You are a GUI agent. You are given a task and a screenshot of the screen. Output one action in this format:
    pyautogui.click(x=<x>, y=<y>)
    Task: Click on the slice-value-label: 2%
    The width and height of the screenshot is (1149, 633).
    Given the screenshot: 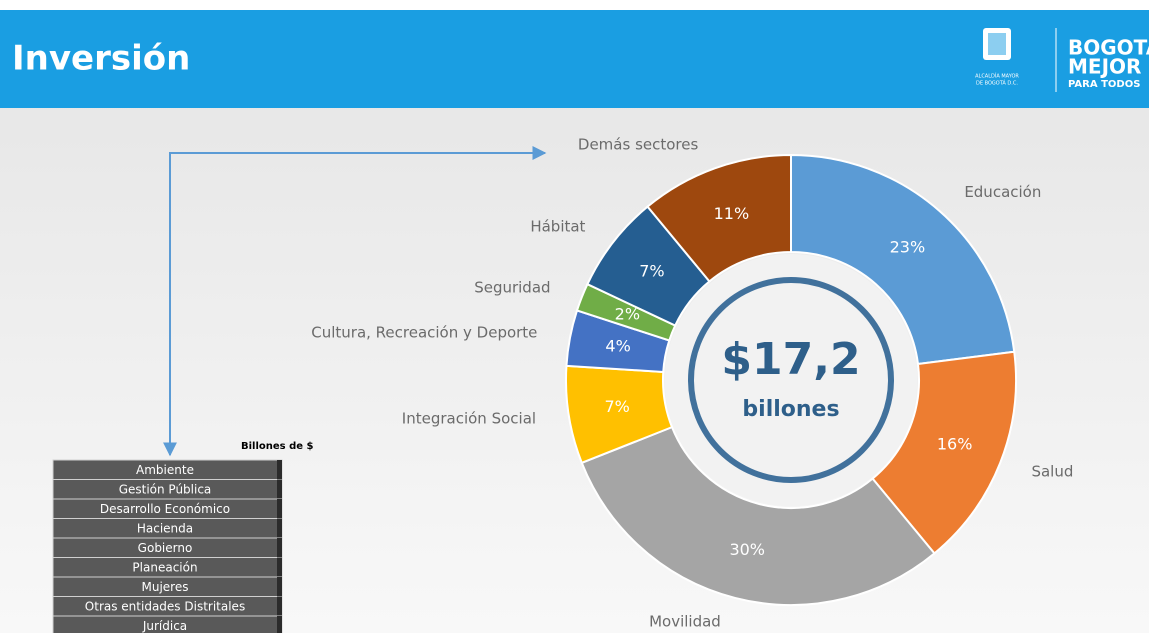 What is the action you would take?
    pyautogui.click(x=627, y=314)
    